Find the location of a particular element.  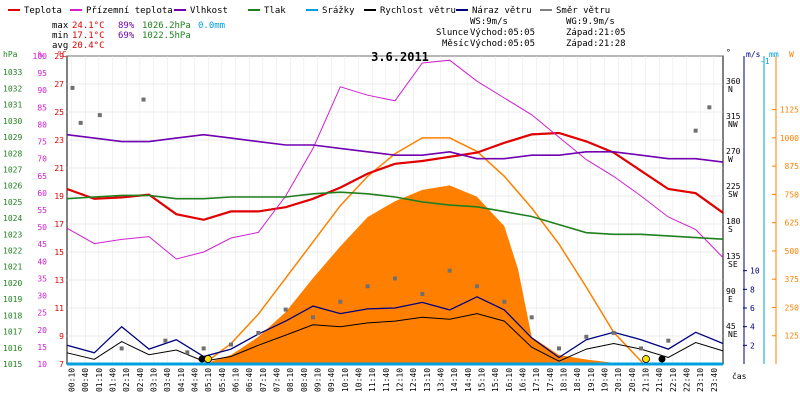

x-tick-label: 09:40 is located at coordinates (331, 380).